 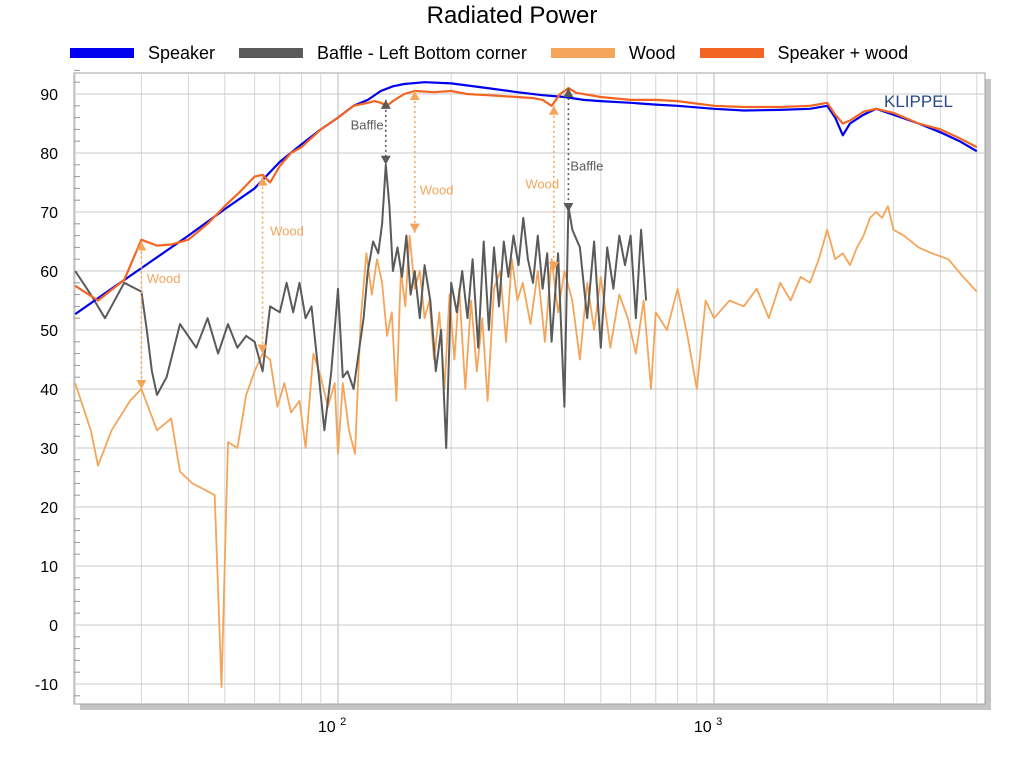 I want to click on chart-title: Radiated Power, so click(x=512, y=15).